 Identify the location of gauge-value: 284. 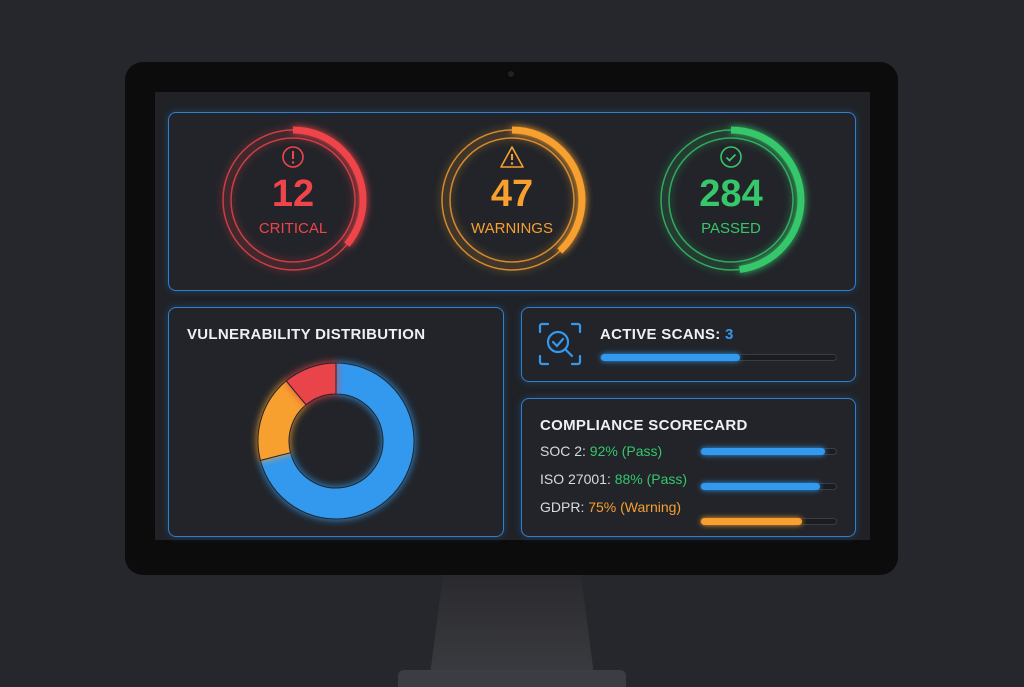
(731, 194).